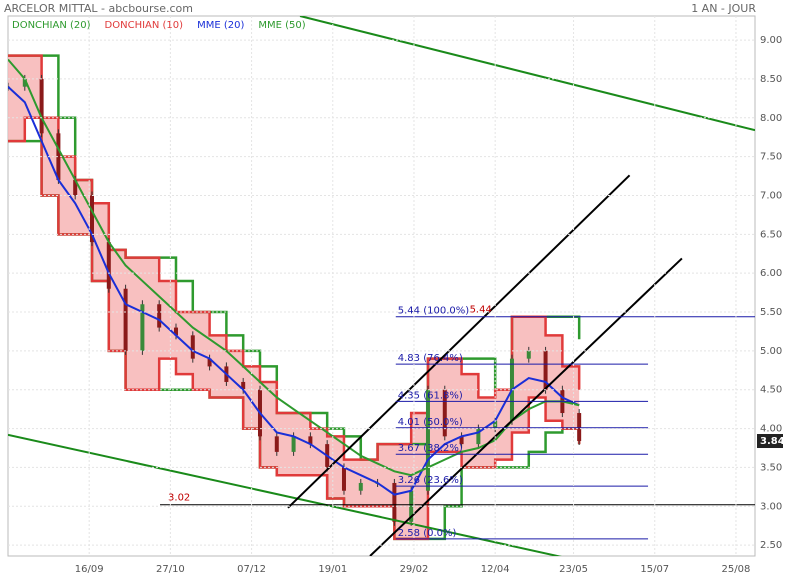 The width and height of the screenshot is (800, 584). What do you see at coordinates (433, 311) in the screenshot?
I see `fib-label: 5.44 (100.0%)` at bounding box center [433, 311].